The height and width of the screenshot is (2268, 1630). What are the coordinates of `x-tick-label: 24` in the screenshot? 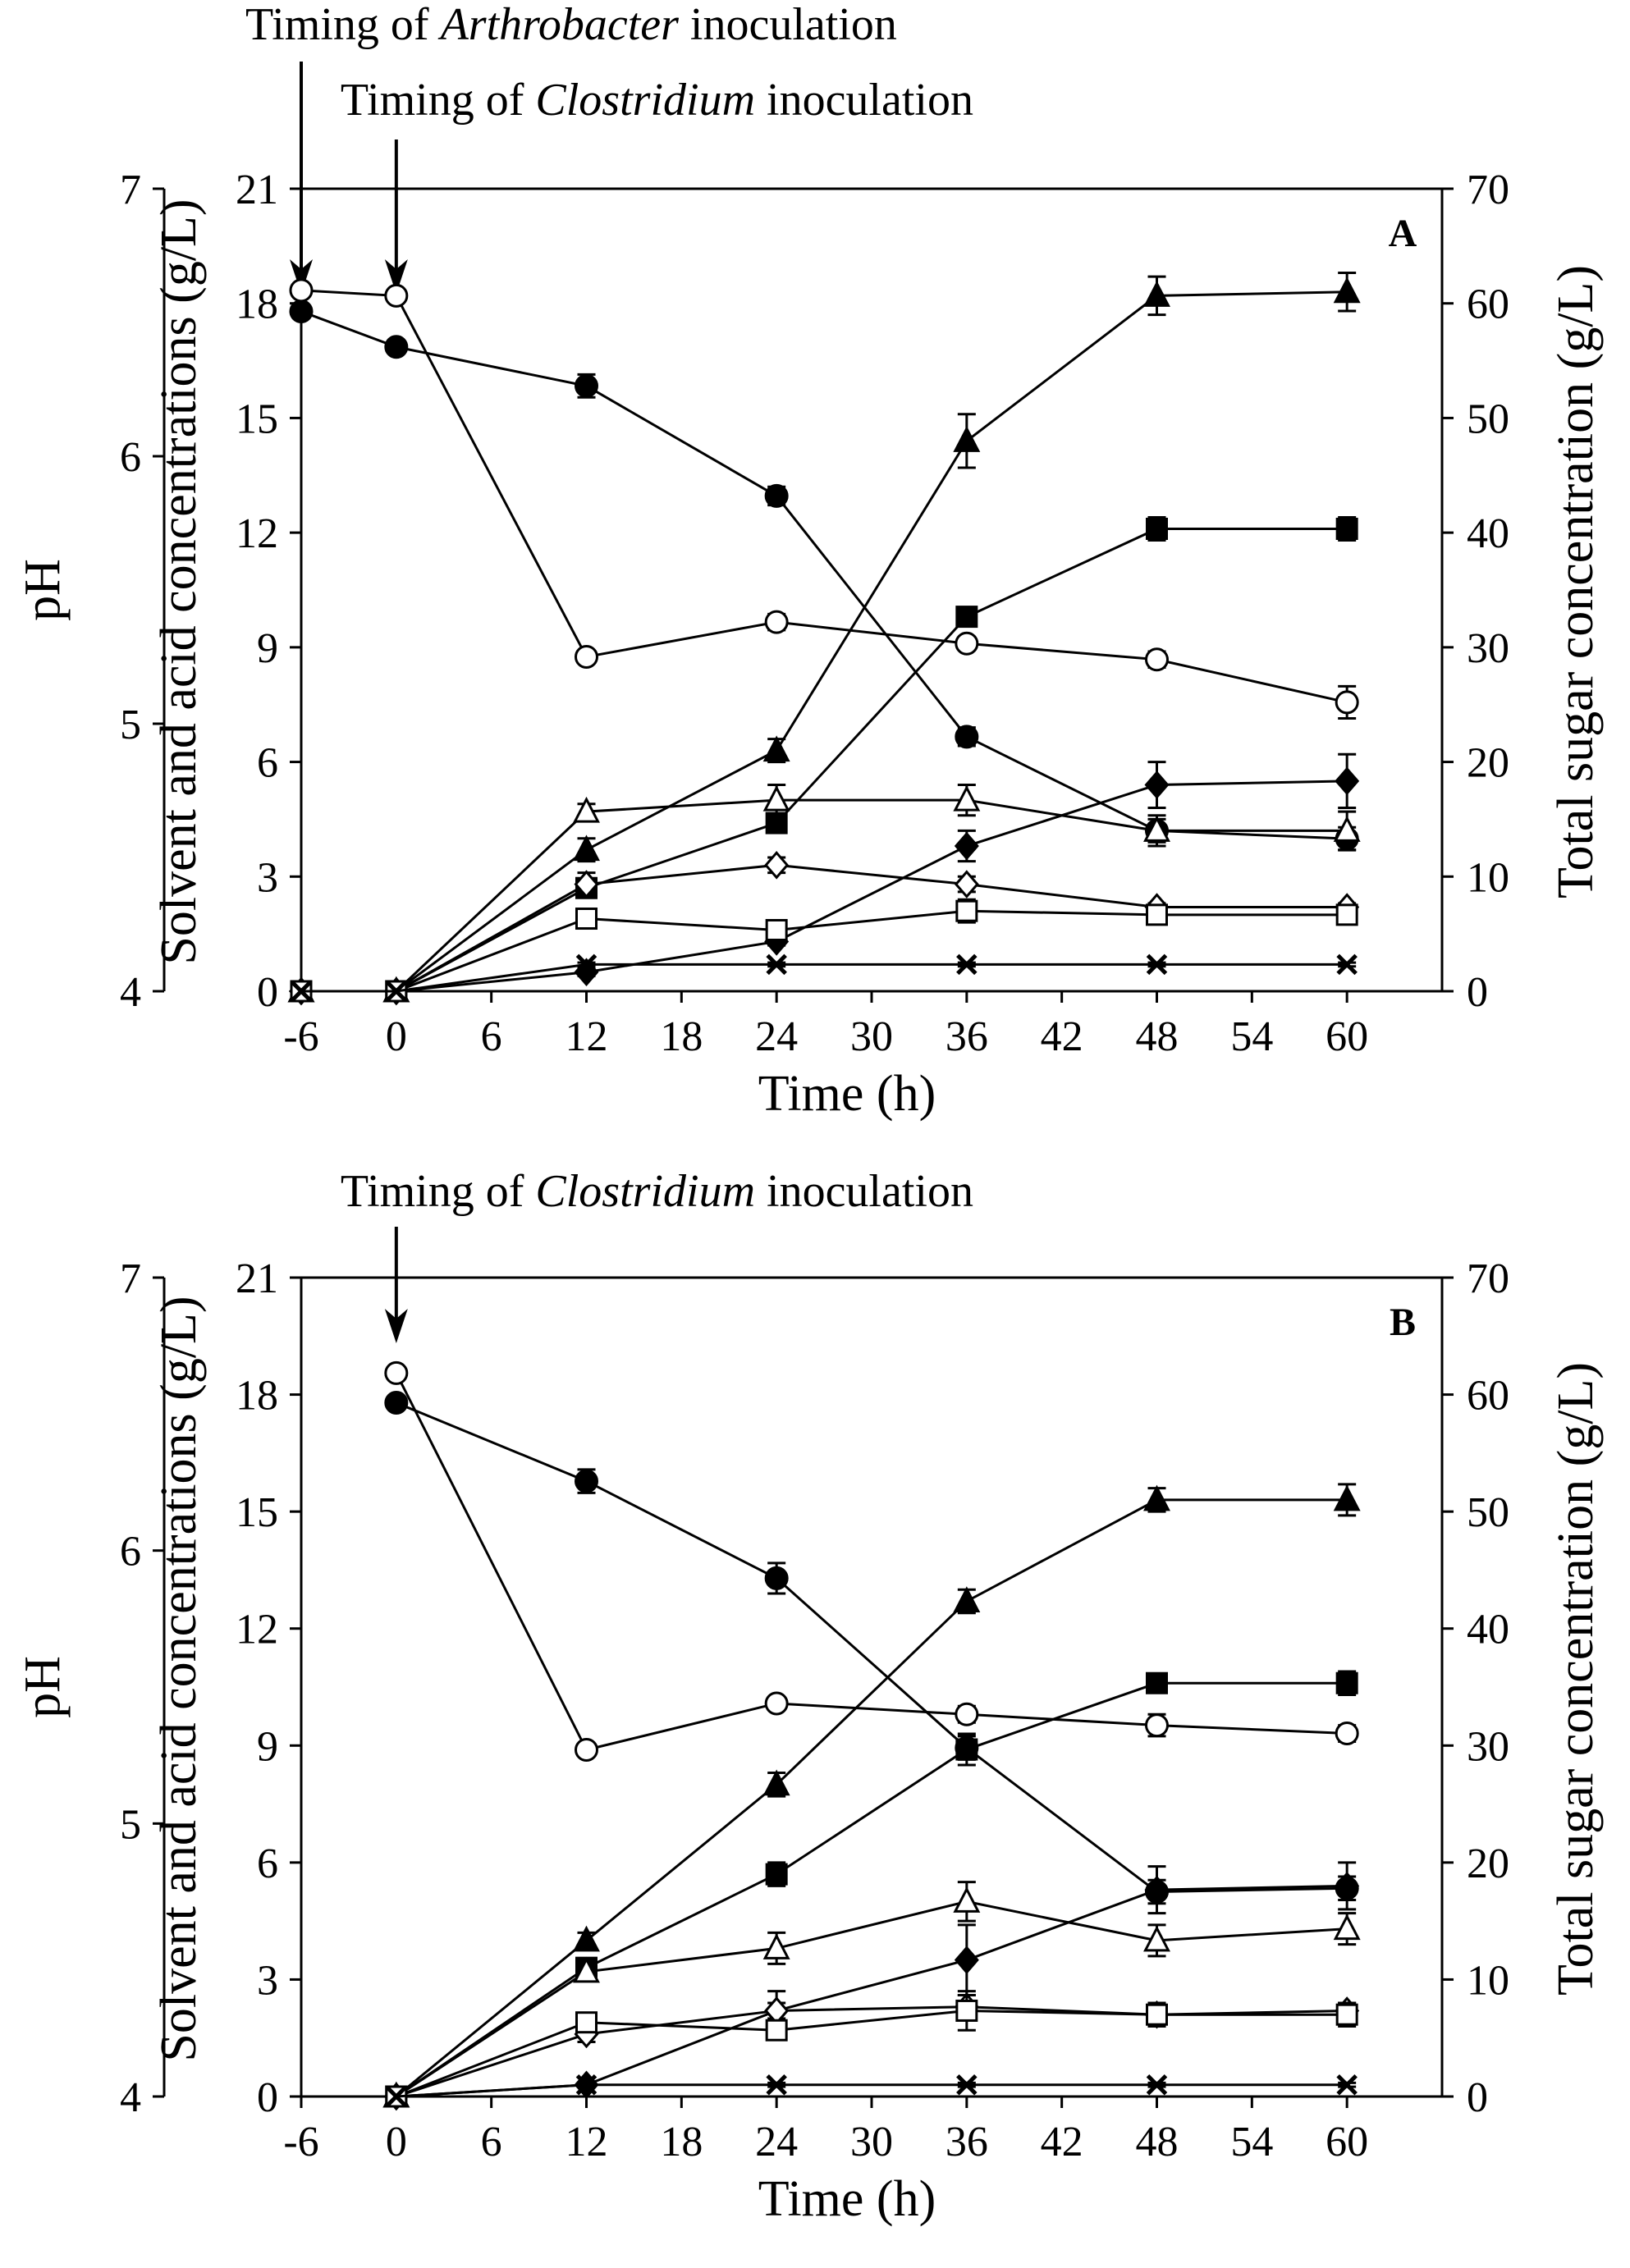 It's located at (777, 2142).